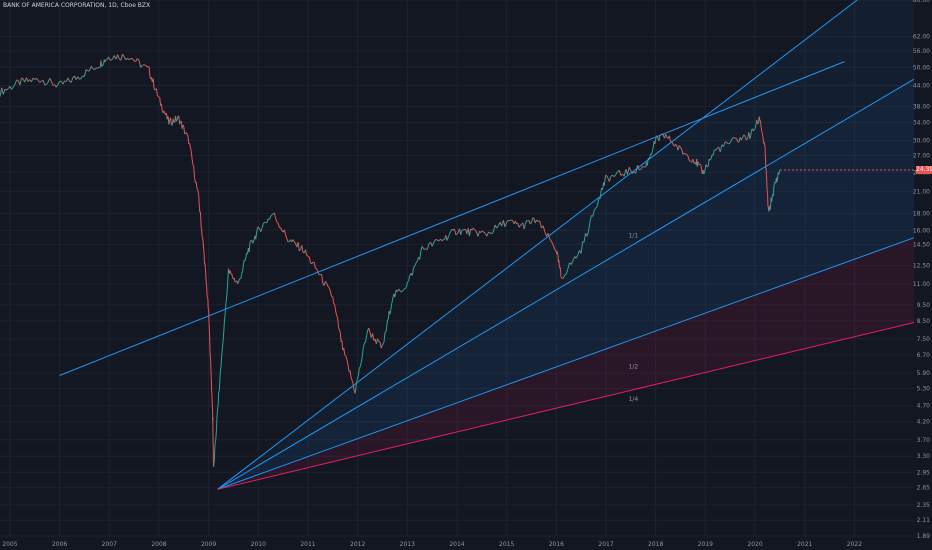  I want to click on x-tick-label: 2016, so click(556, 544).